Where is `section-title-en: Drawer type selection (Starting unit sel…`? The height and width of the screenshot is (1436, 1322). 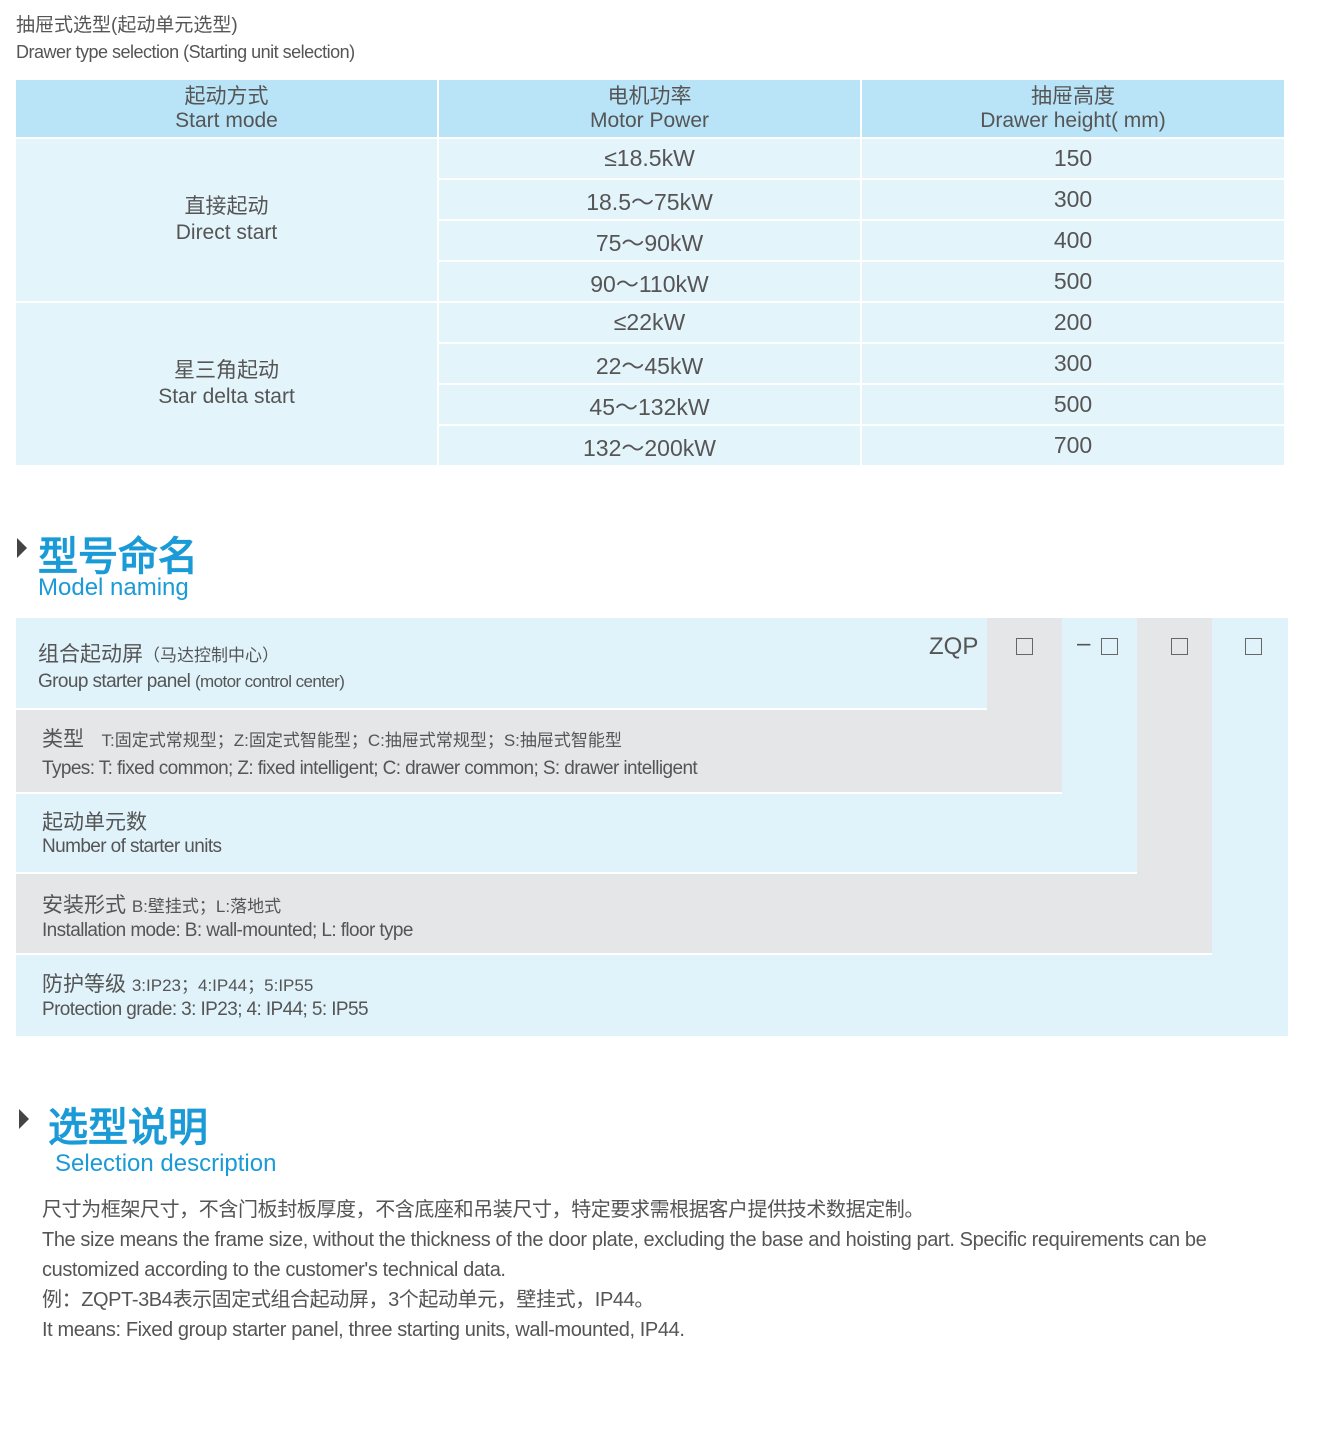 section-title-en: Drawer type selection (Starting unit sel… is located at coordinates (185, 52).